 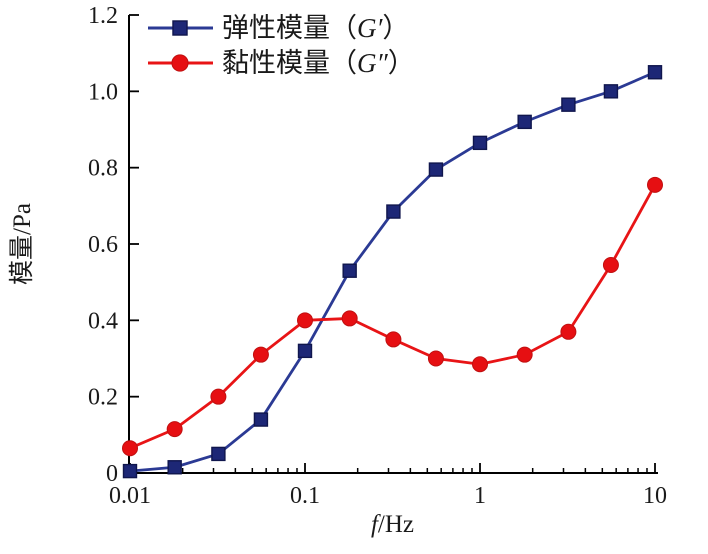 I want to click on x-axis-label: f/Hz, so click(x=392, y=524).